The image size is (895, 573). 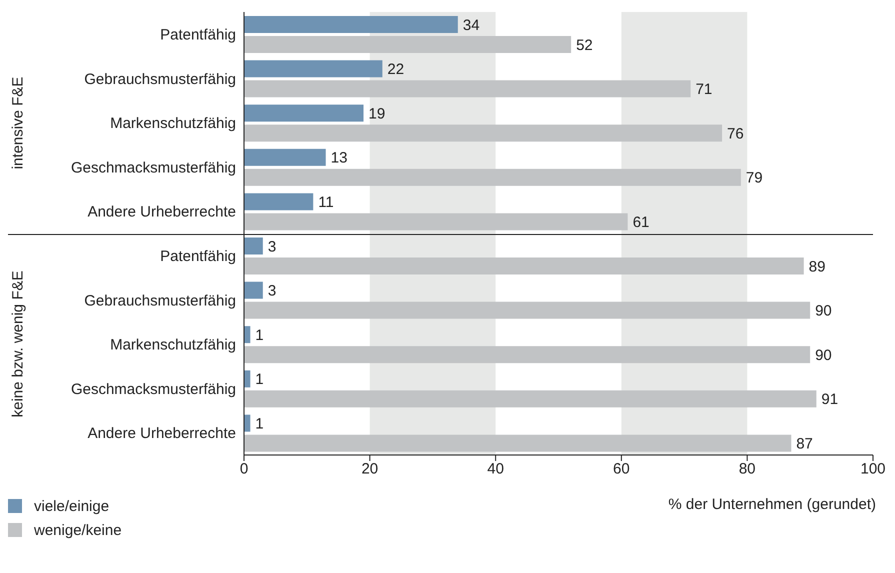 What do you see at coordinates (641, 223) in the screenshot?
I see `data-label: 61` at bounding box center [641, 223].